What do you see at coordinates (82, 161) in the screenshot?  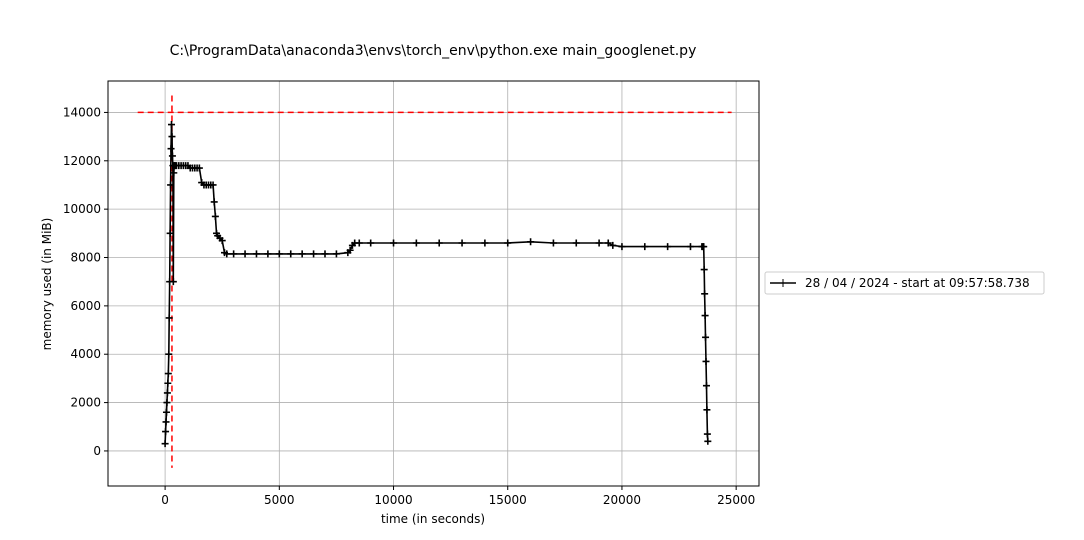 I see `y-tick-label: 12000` at bounding box center [82, 161].